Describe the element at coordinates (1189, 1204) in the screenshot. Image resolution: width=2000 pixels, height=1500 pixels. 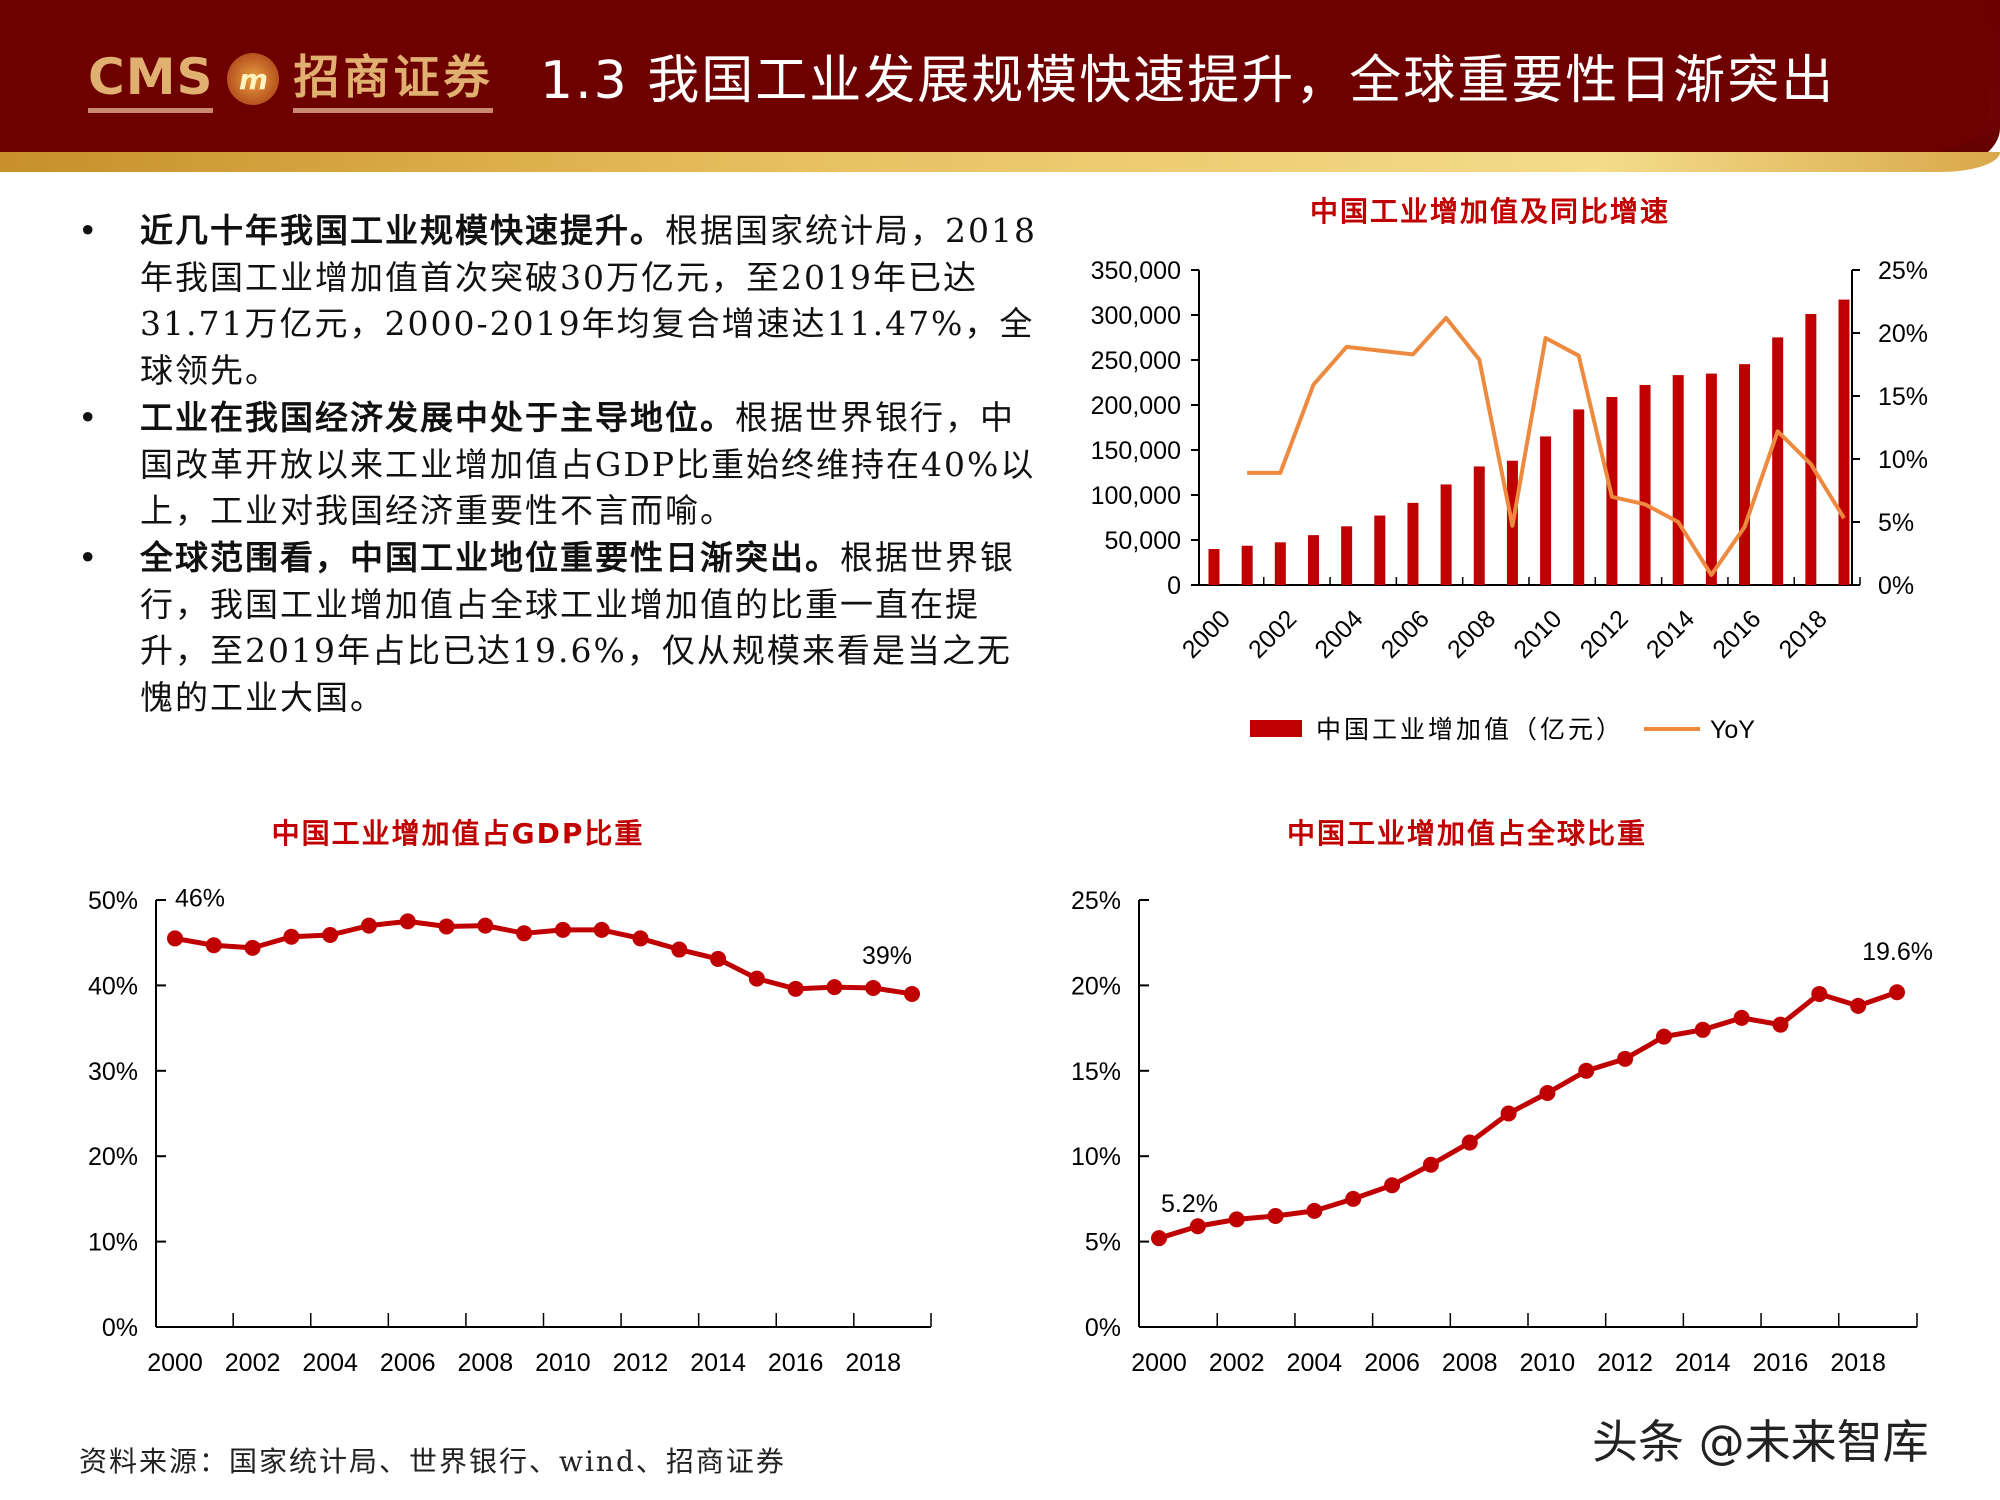
I see `chart3-data-label: 5.2%` at that location.